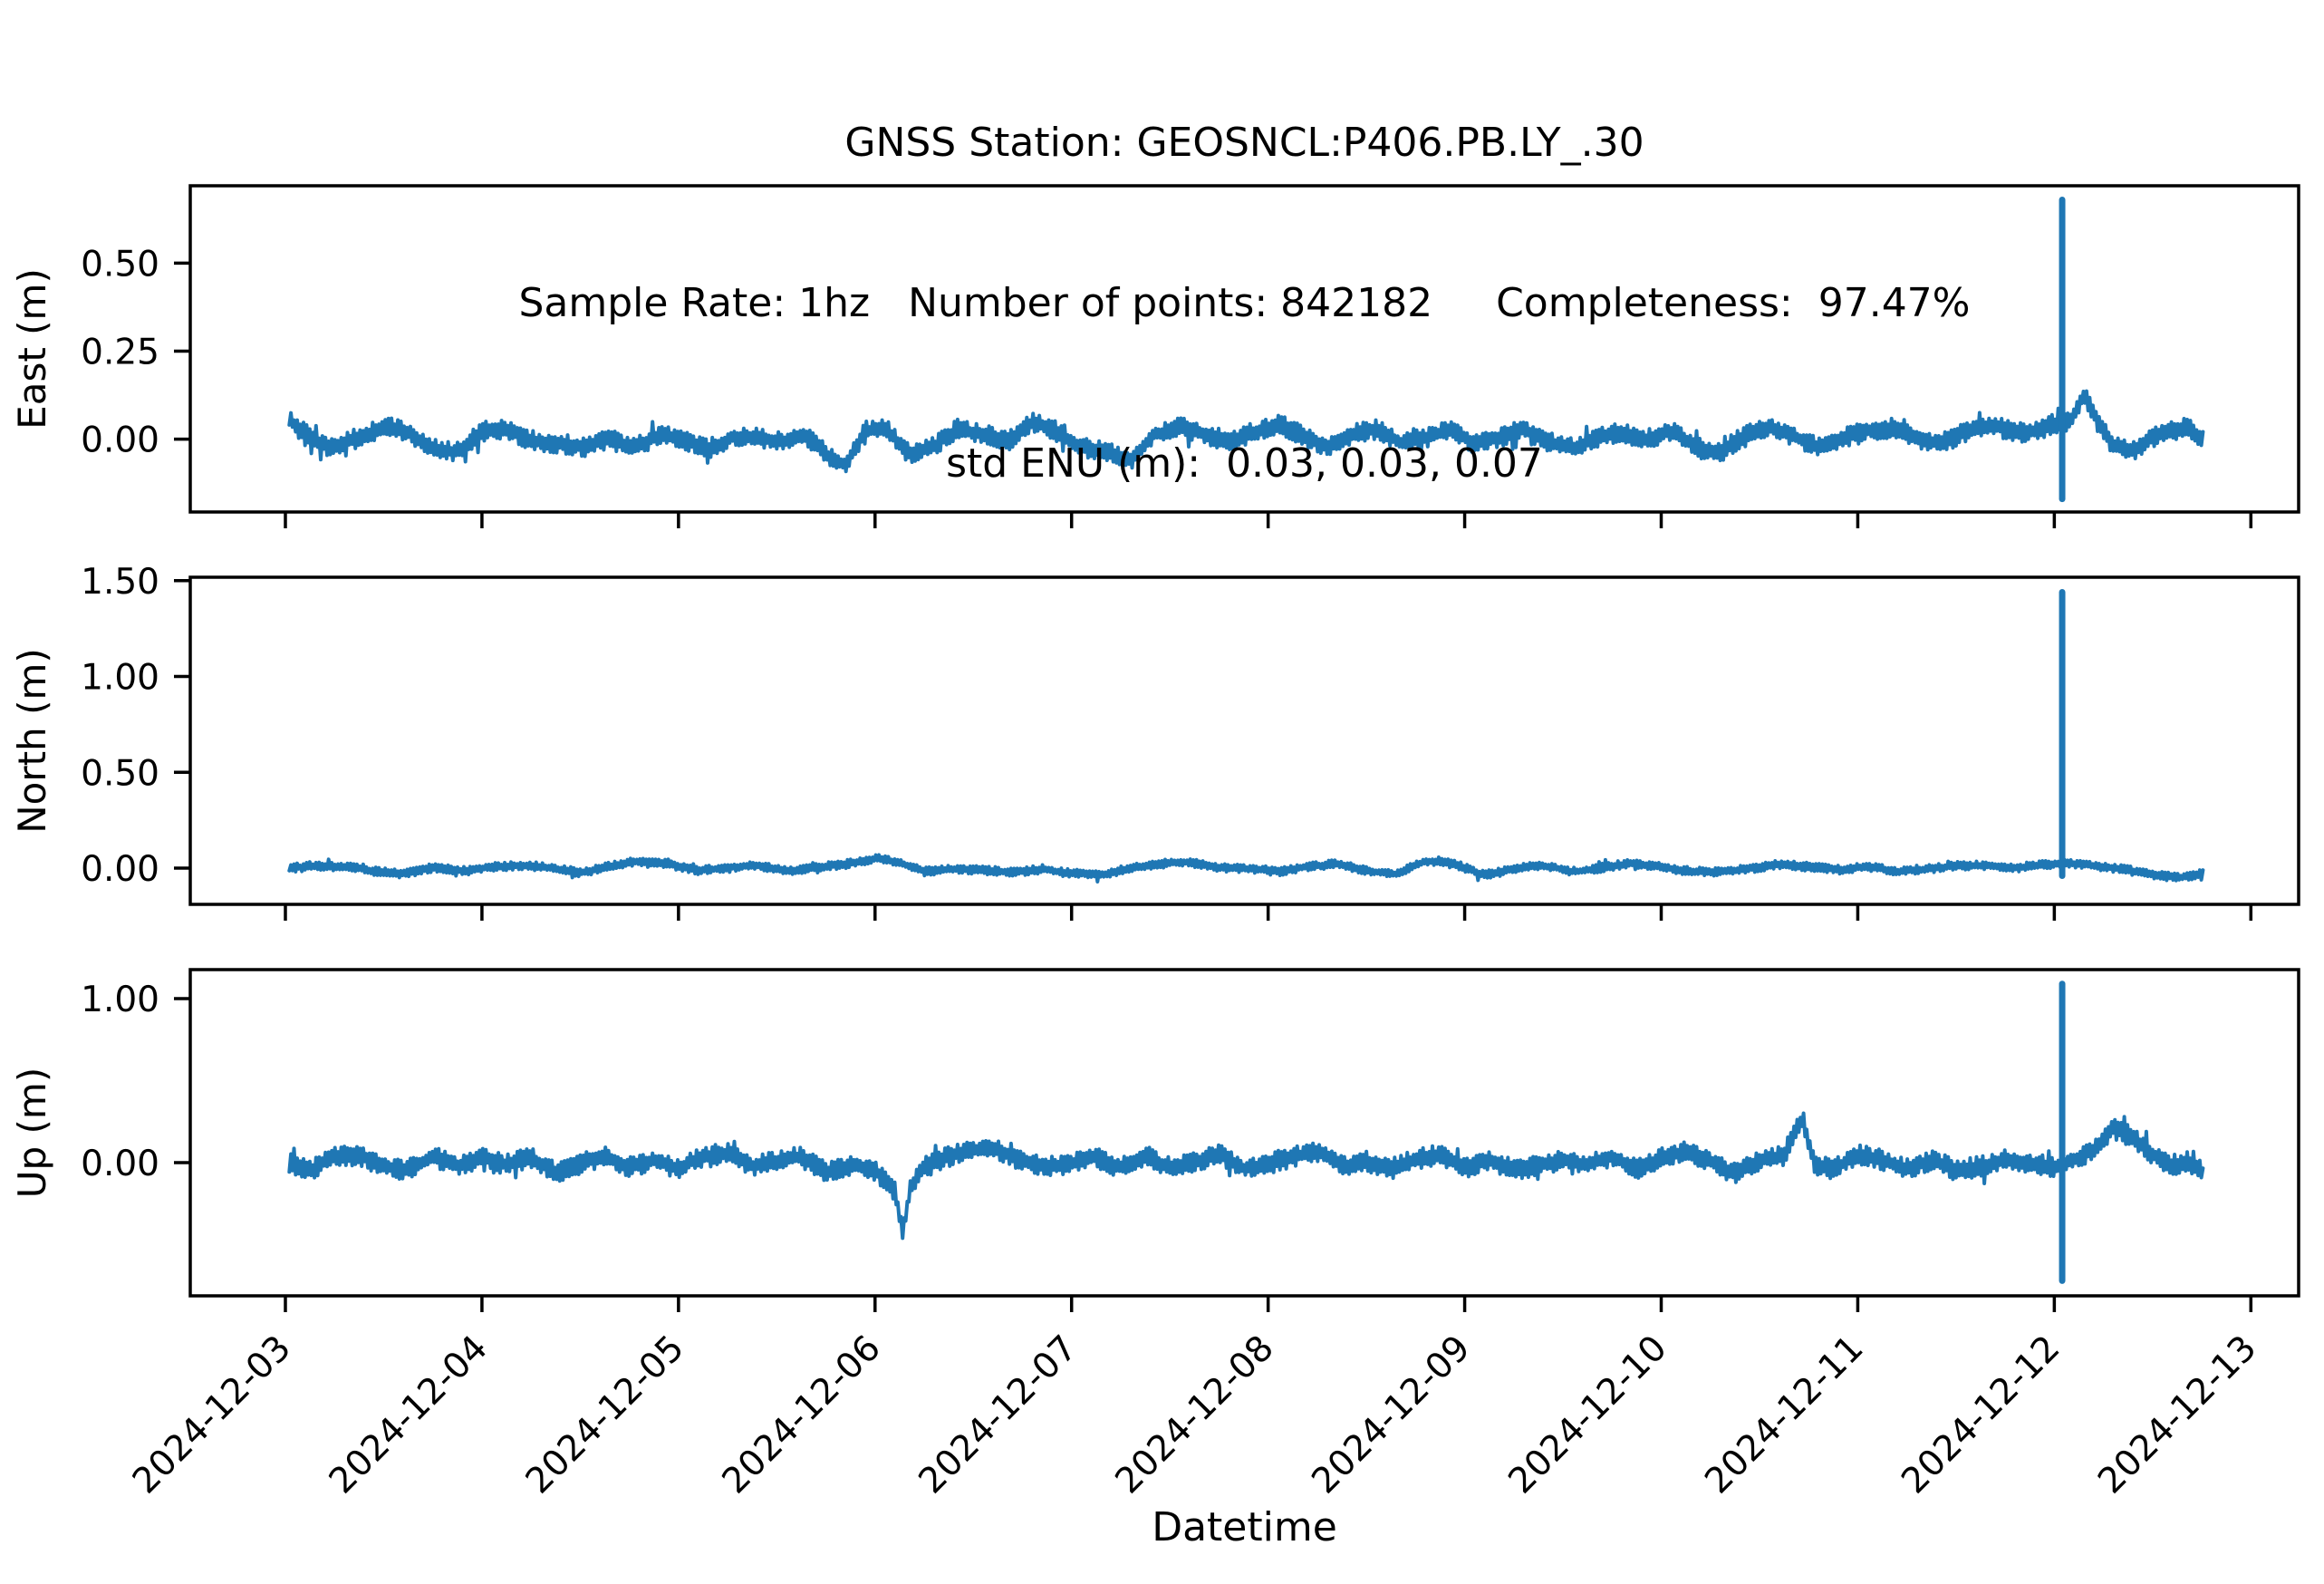 Image resolution: width=2324 pixels, height=1584 pixels. Describe the element at coordinates (120, 353) in the screenshot. I see `y-tick-label-east: 0.25` at that location.